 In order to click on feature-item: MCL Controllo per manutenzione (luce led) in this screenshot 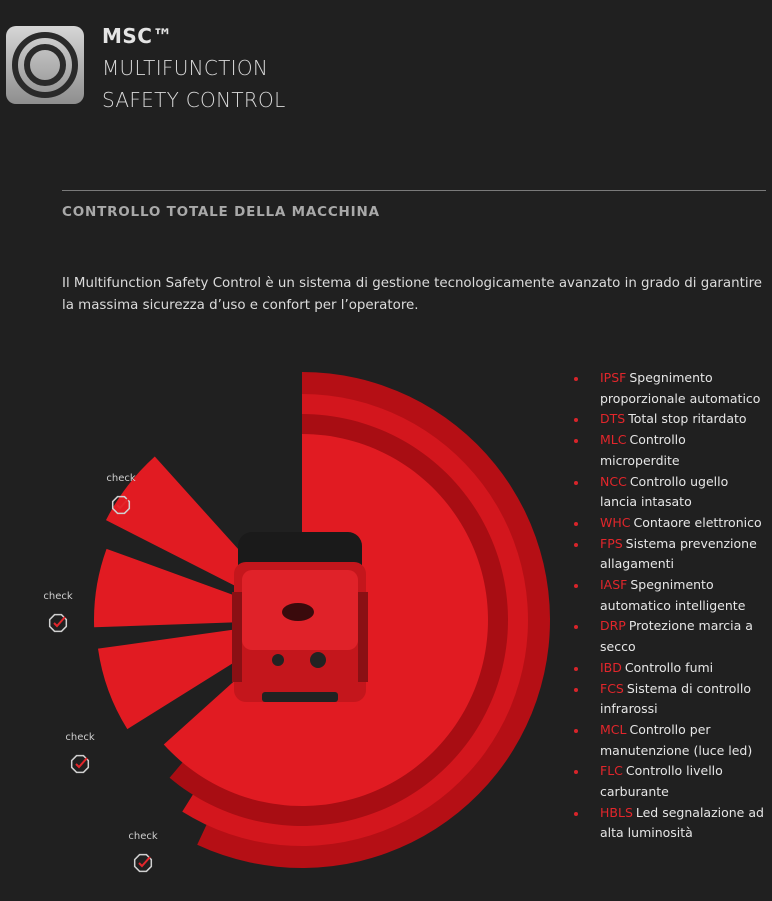, I will do `click(668, 740)`.